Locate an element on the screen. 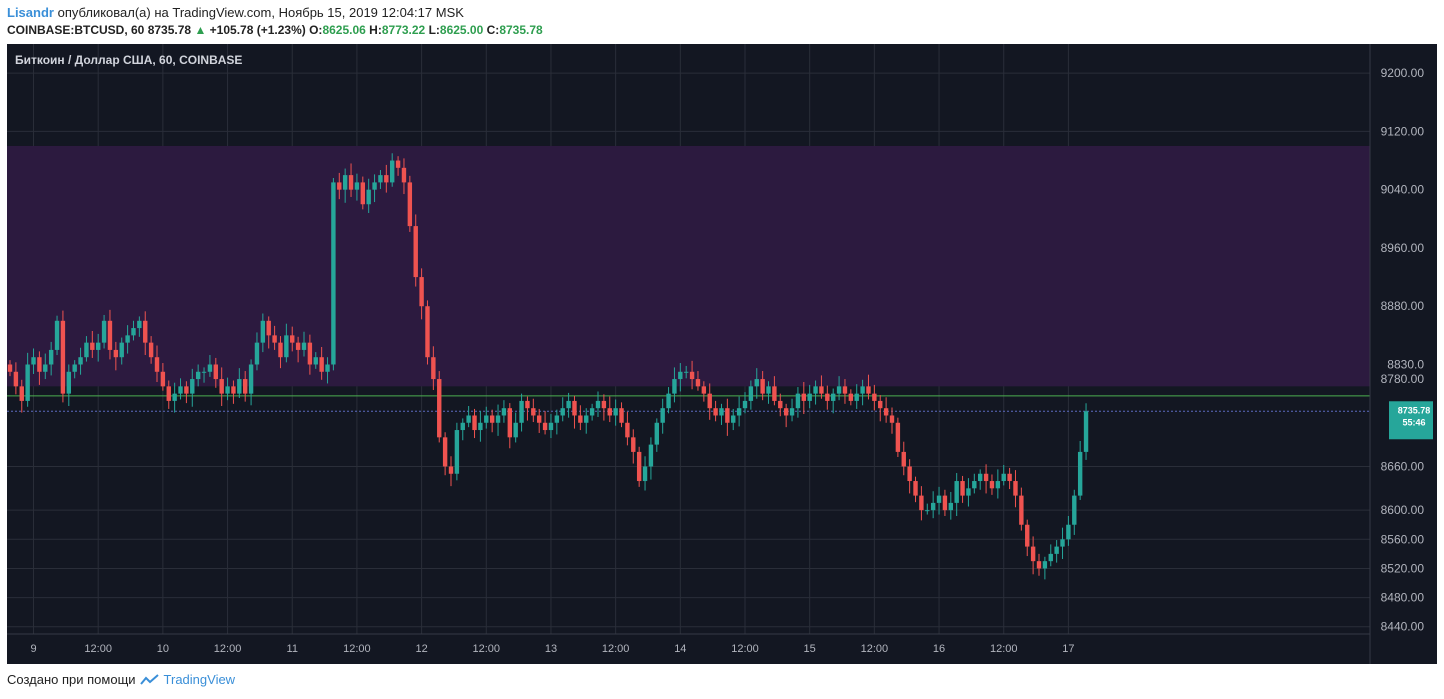 The height and width of the screenshot is (699, 1444). current-price-box: 8735.78 55:46 is located at coordinates (1411, 420).